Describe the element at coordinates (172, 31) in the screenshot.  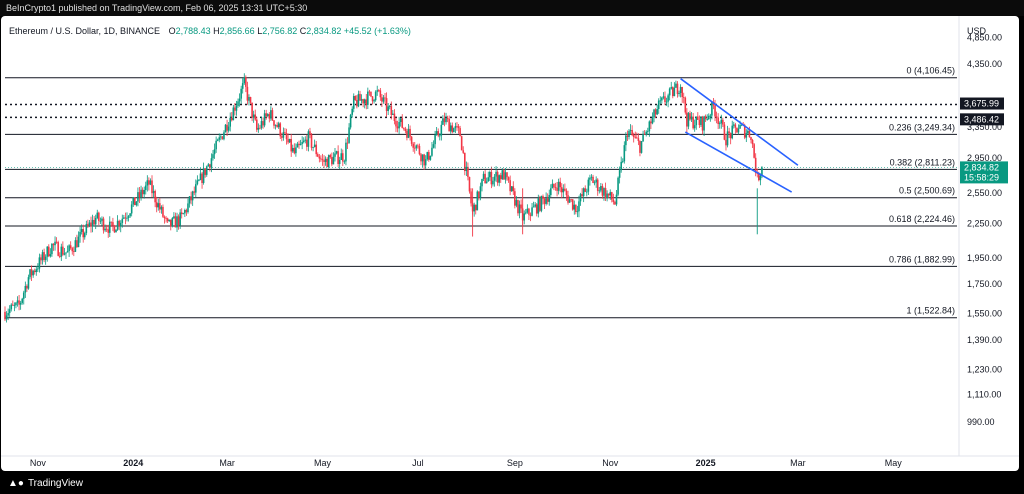
I see `open-label: O` at that location.